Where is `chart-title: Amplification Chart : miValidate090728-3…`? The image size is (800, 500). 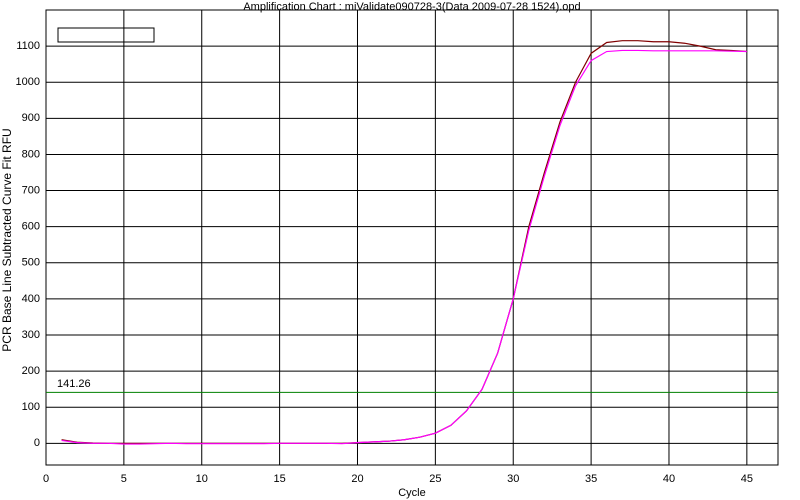
chart-title: Amplification Chart : miValidate090728-3… is located at coordinates (411, 7).